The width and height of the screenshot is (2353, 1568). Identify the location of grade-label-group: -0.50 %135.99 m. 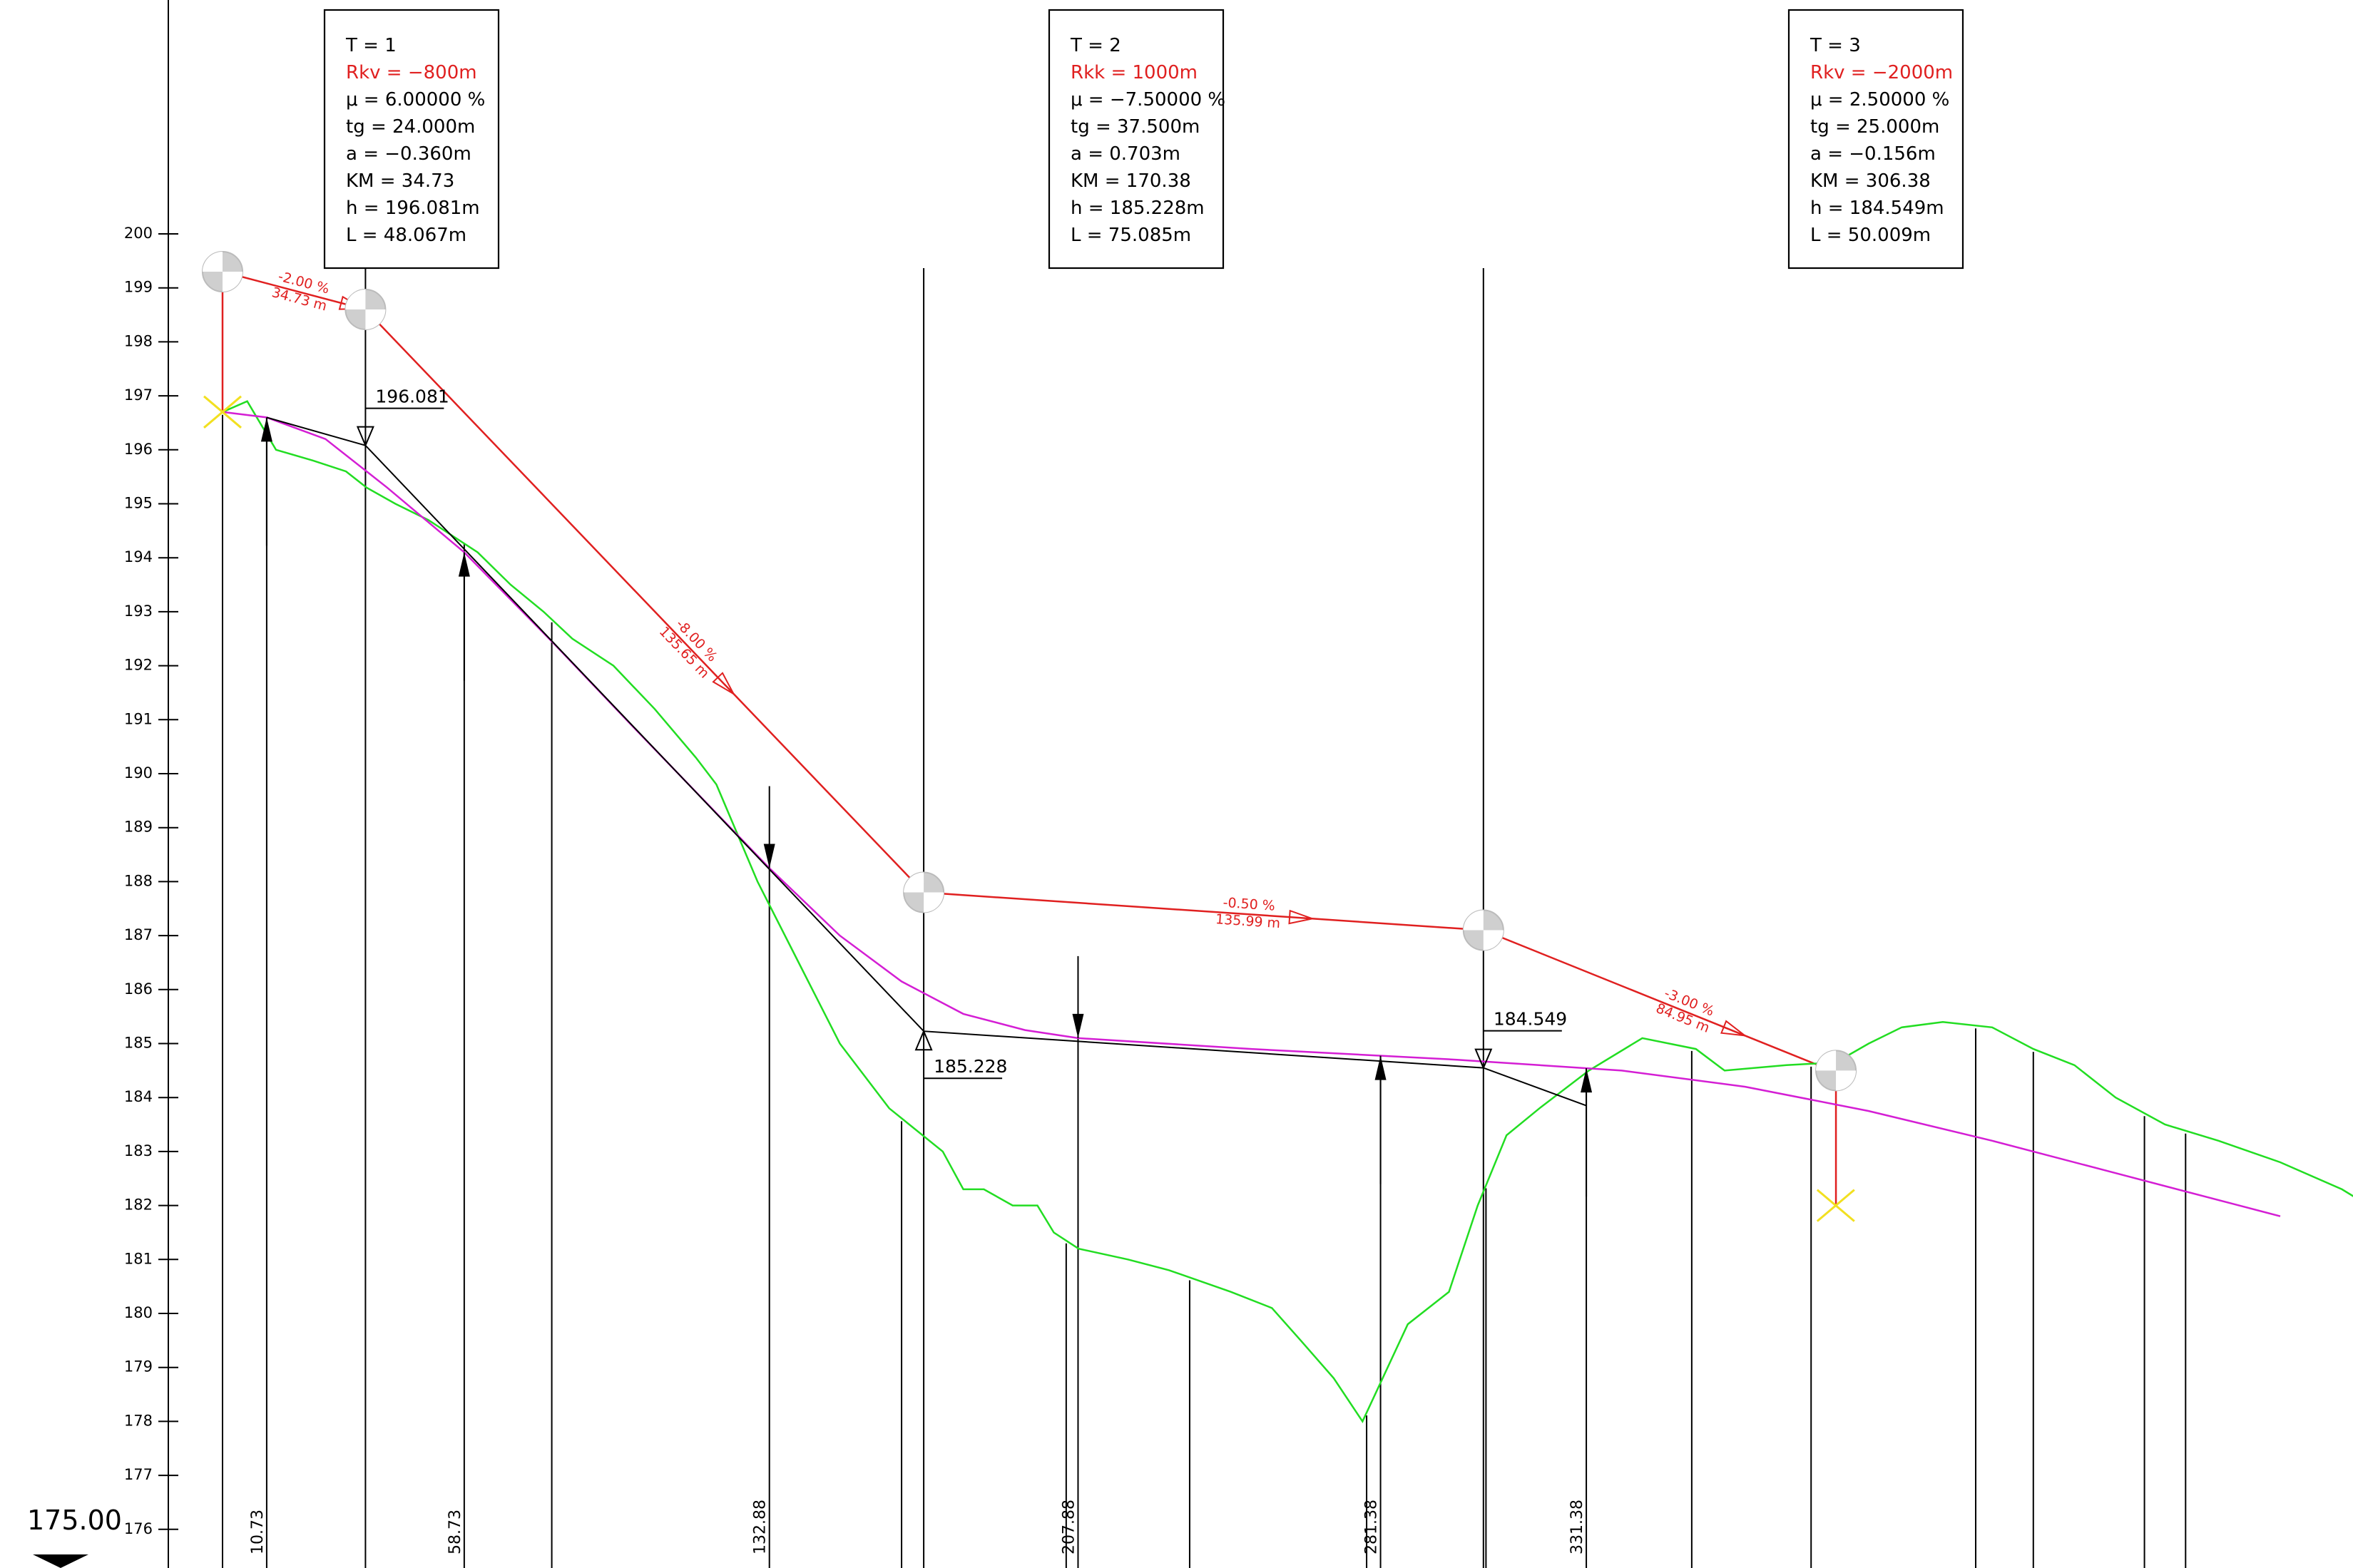
(1265, 913).